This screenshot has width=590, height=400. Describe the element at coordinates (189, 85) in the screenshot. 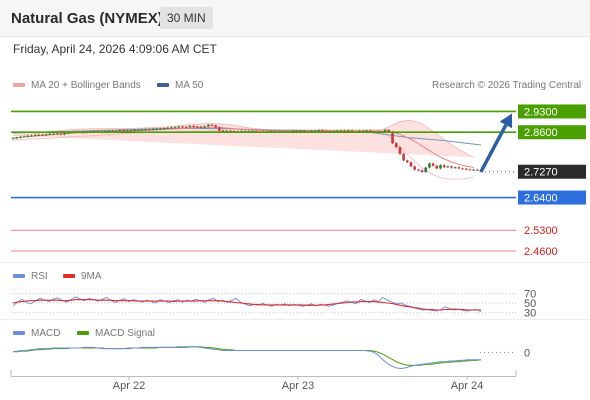

I see `legend-ma50-label: MA 50` at that location.